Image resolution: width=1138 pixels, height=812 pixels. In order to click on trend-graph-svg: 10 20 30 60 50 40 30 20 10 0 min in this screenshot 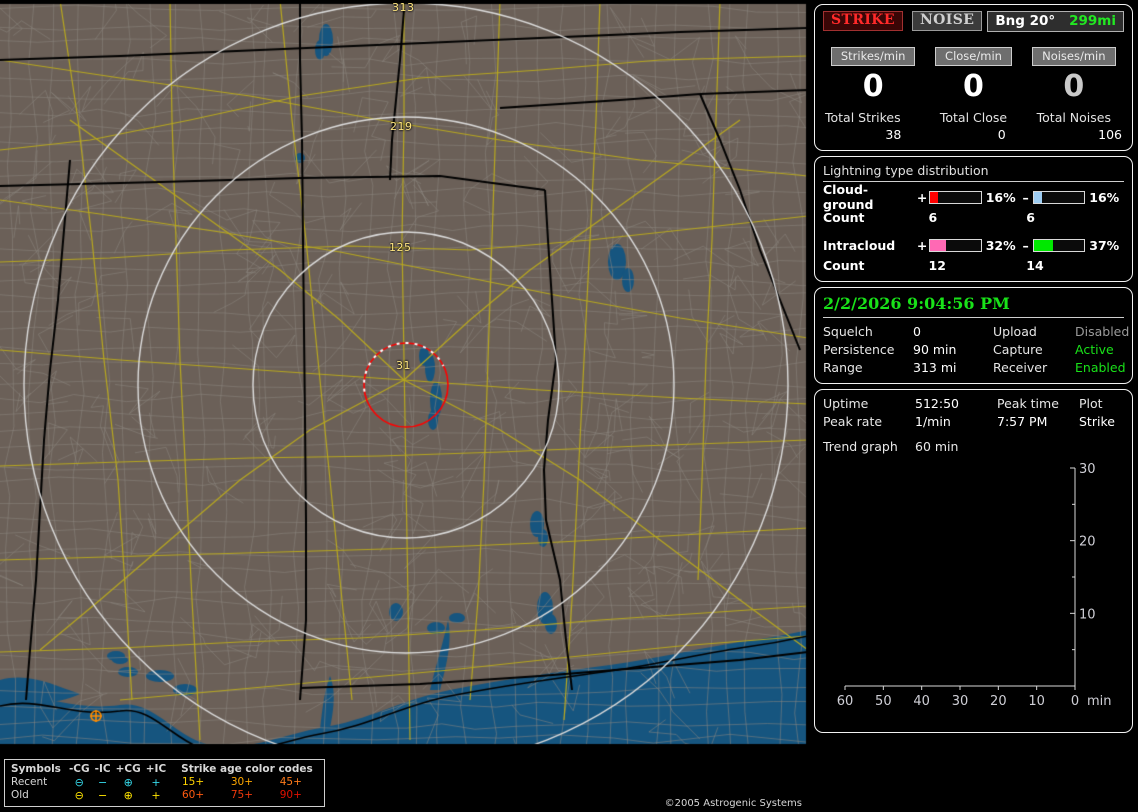, I will do `click(974, 585)`.